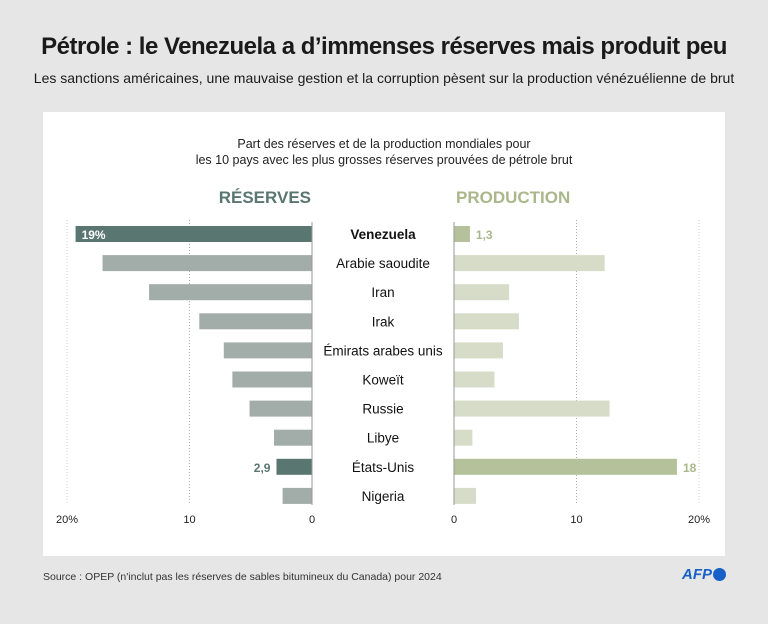  What do you see at coordinates (383, 496) in the screenshot?
I see `category-label: Nigeria` at bounding box center [383, 496].